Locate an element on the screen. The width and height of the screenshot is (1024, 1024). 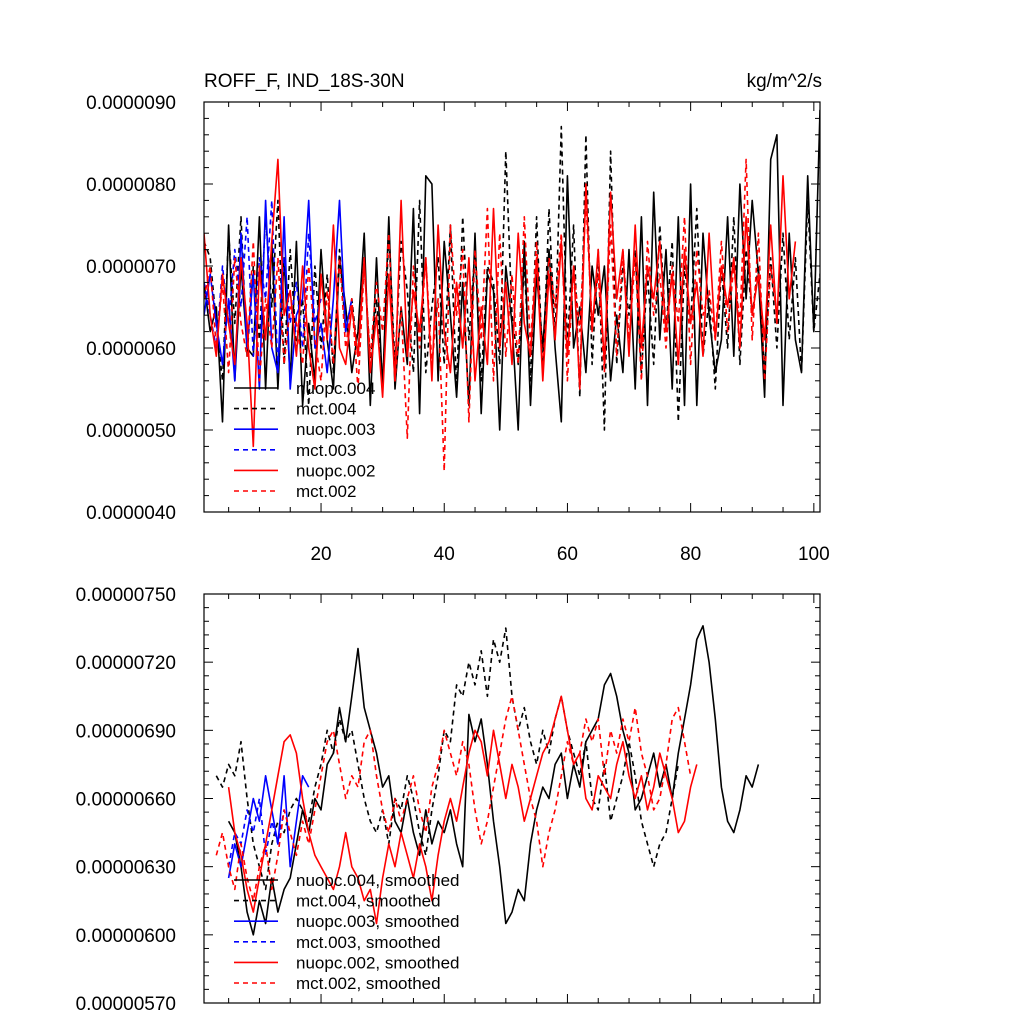
chart-title-left: ROFF_F, IND_18S-30N is located at coordinates (304, 81).